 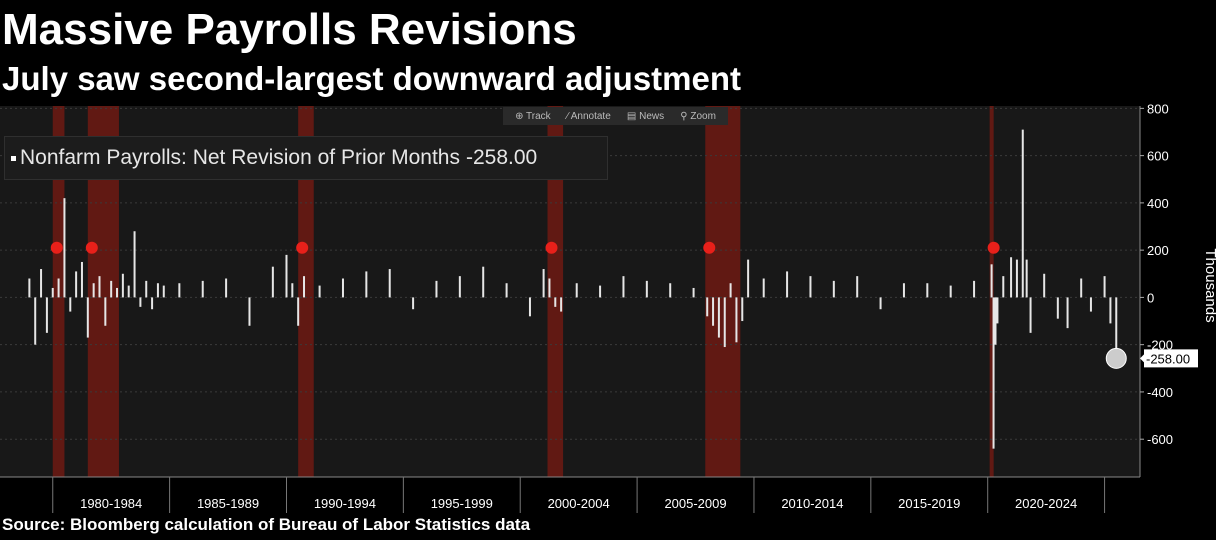 I want to click on y-tick-label: 400, so click(x=1158, y=203).